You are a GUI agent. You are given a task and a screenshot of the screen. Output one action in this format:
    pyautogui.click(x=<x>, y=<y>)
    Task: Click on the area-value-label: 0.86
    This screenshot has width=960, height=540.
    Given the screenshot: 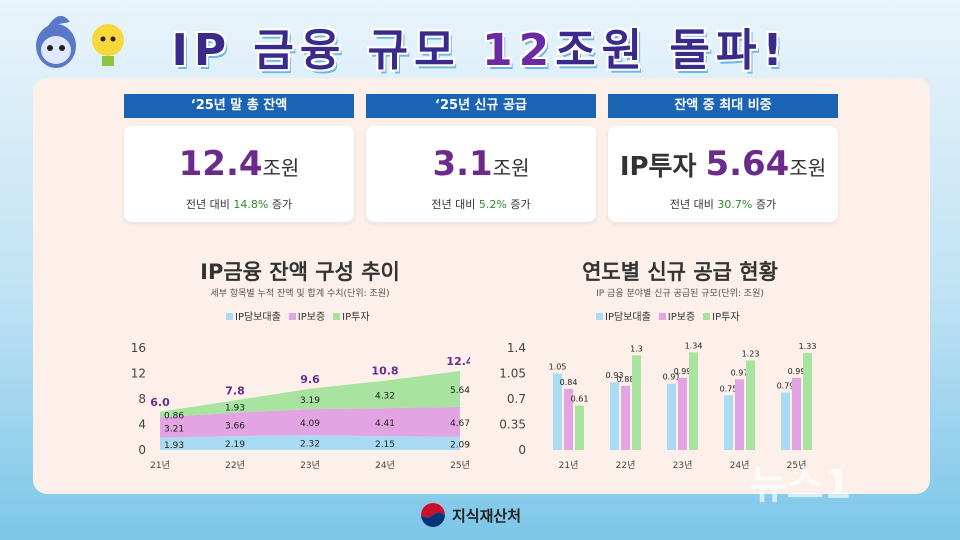 What is the action you would take?
    pyautogui.click(x=174, y=416)
    